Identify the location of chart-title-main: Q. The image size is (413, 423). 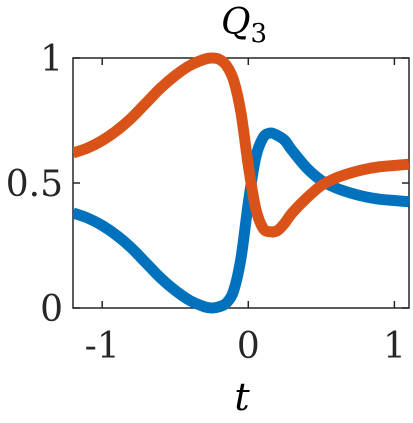
(236, 22).